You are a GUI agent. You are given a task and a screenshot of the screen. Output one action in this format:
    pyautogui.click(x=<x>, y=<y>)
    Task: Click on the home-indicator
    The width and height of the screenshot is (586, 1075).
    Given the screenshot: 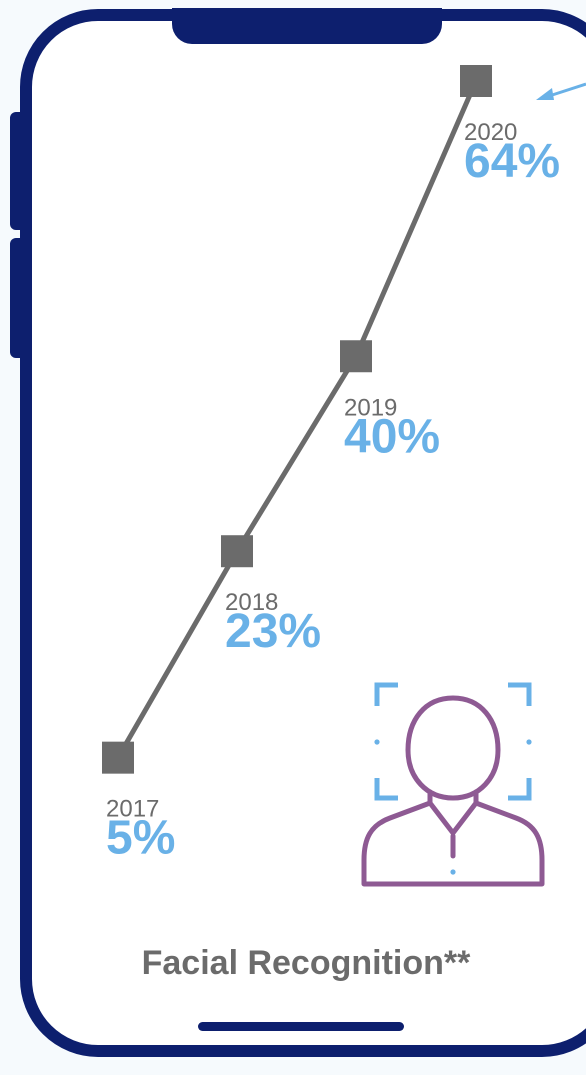 What is the action you would take?
    pyautogui.click(x=301, y=1026)
    